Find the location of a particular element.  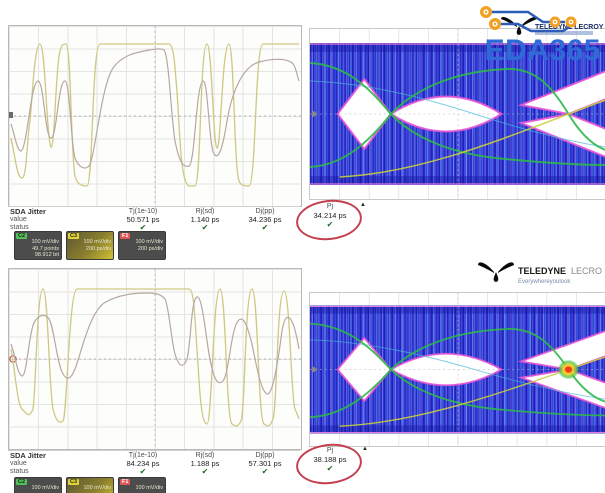

hotspot-core is located at coordinates (568, 369).